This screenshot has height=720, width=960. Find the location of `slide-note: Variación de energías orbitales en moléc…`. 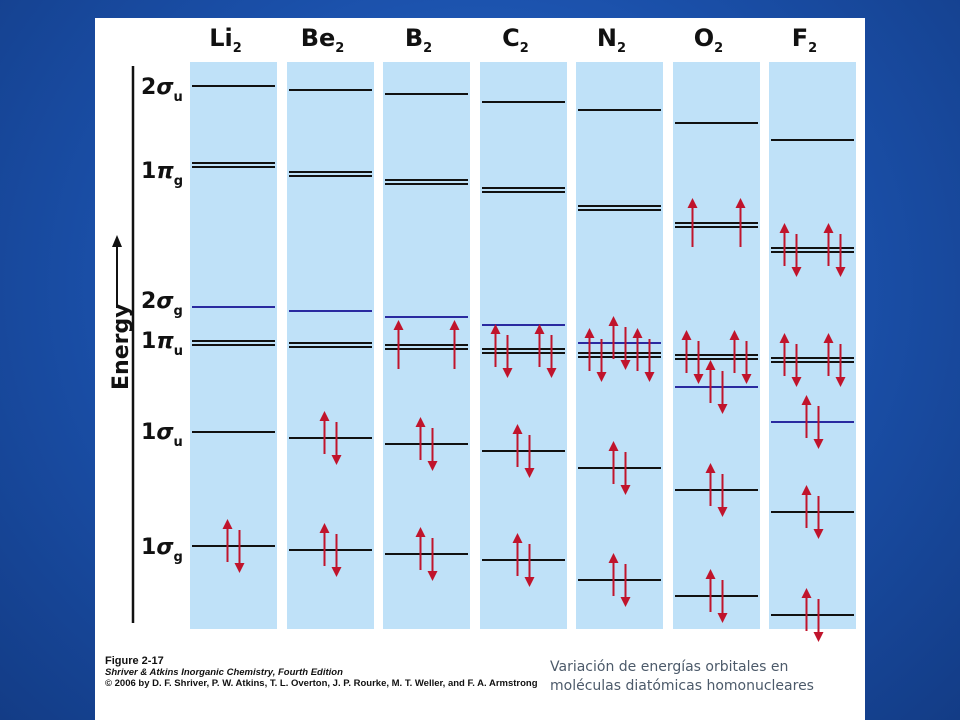

slide-note: Variación de energías orbitales en moléc… is located at coordinates (710, 677).